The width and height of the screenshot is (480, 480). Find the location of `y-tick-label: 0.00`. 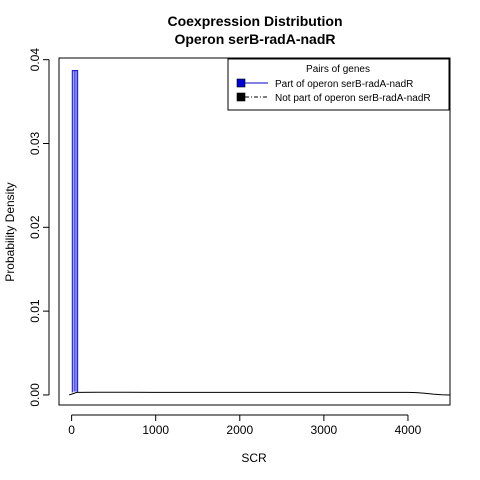

y-tick-label: 0.00 is located at coordinates (35, 395).